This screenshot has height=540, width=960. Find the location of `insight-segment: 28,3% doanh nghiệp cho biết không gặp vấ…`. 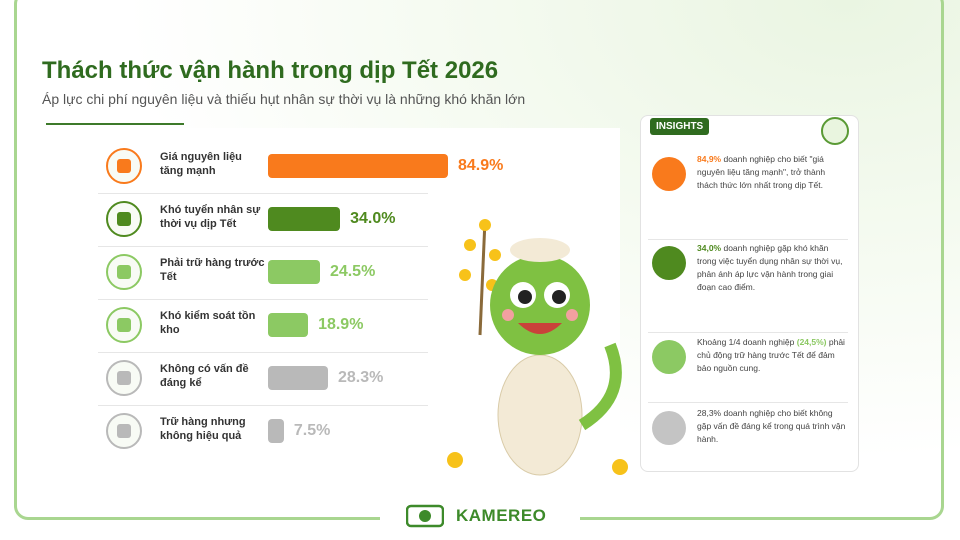

insight-segment: 28,3% doanh nghiệp cho biết không gặp vấ… is located at coordinates (771, 426).